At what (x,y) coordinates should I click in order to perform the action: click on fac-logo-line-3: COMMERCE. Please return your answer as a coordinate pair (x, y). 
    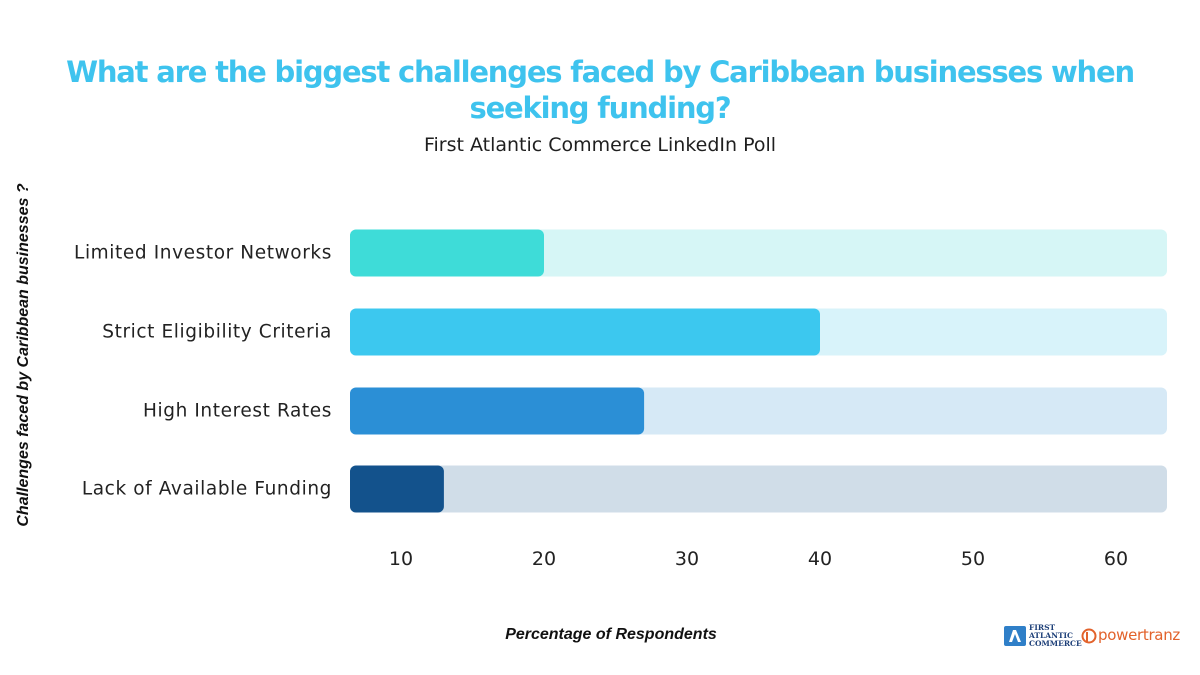
    Looking at the image, I should click on (1055, 643).